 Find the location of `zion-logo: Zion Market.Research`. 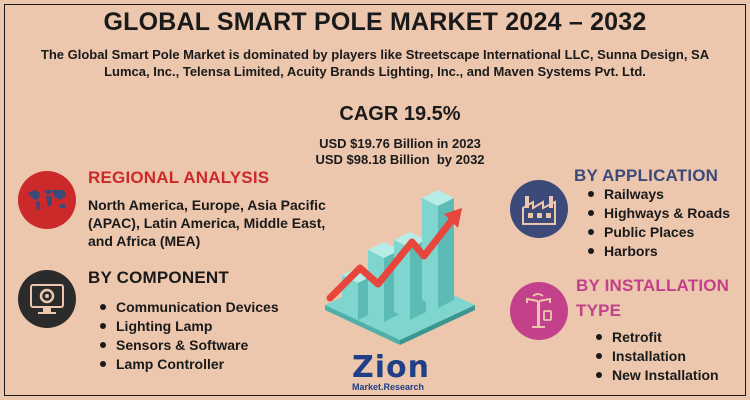

zion-logo: Zion Market.Research is located at coordinates (395, 372).